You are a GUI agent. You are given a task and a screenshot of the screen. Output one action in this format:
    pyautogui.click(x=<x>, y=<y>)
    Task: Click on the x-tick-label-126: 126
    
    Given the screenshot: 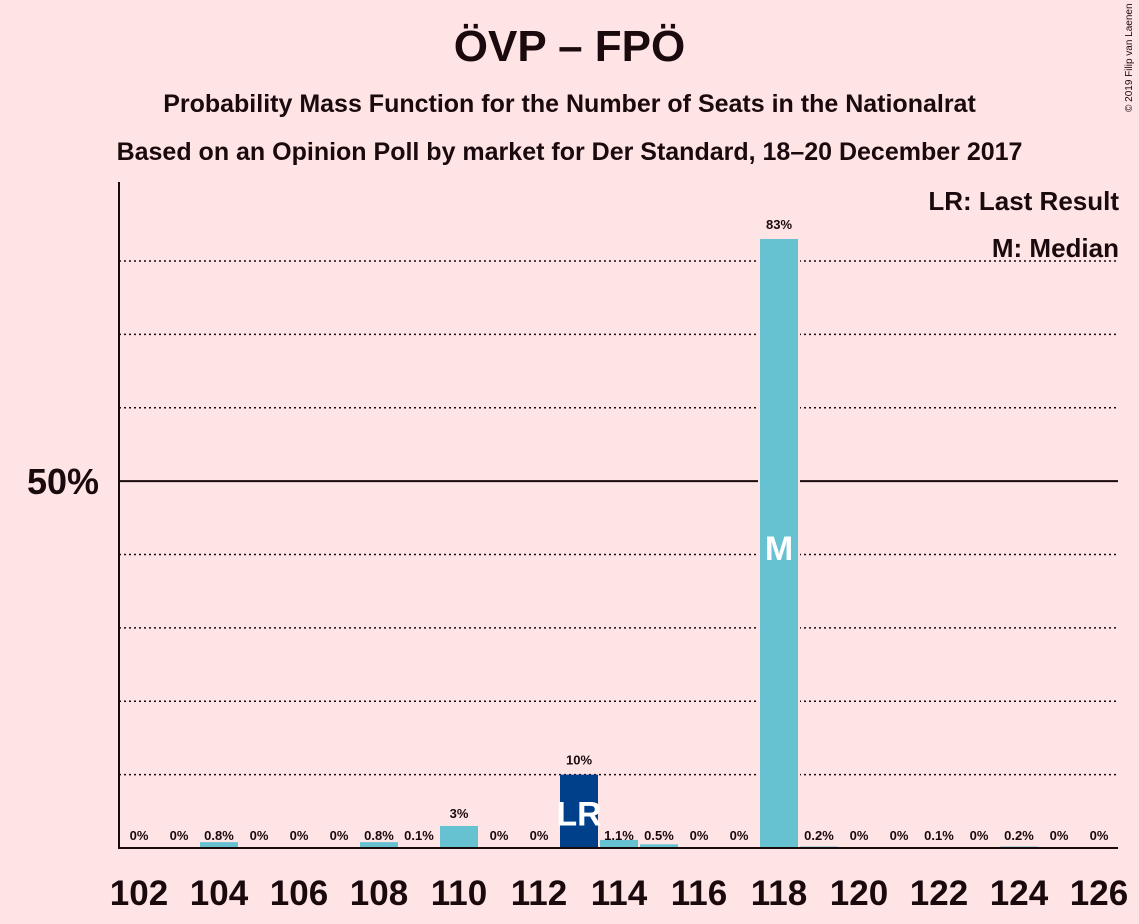 What is the action you would take?
    pyautogui.click(x=1099, y=893)
    